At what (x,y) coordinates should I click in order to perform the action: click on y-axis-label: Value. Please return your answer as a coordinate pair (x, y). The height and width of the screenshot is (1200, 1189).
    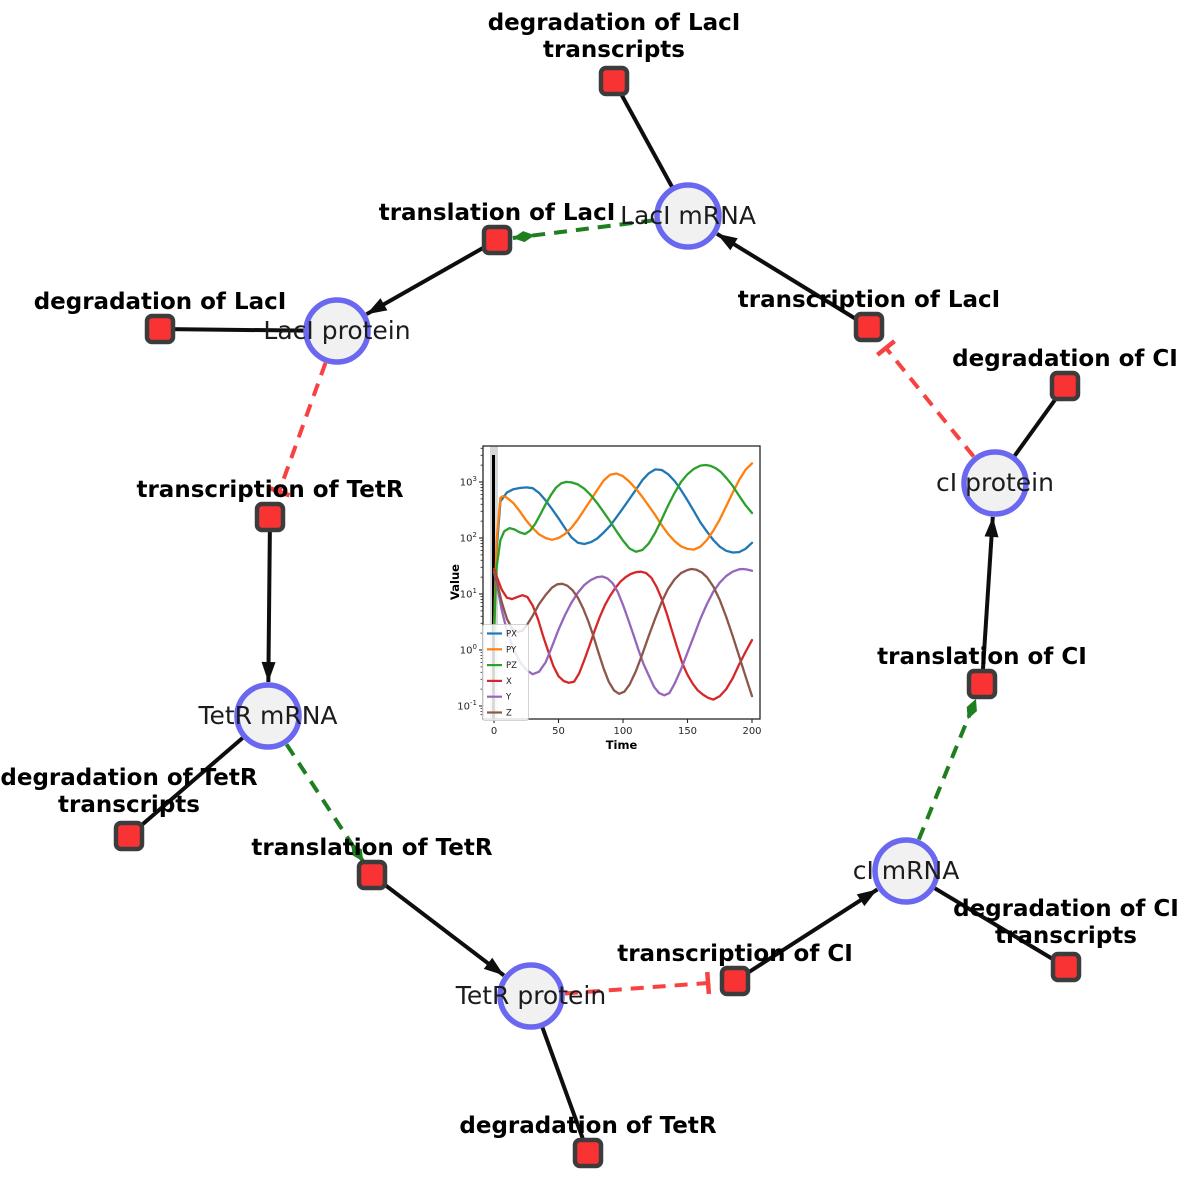
    Looking at the image, I should click on (455, 582).